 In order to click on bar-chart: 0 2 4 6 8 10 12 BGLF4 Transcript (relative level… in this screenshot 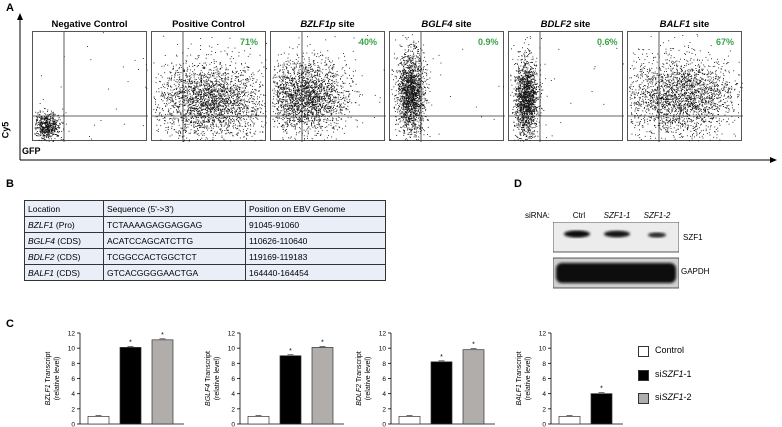, I will do `click(274, 379)`.